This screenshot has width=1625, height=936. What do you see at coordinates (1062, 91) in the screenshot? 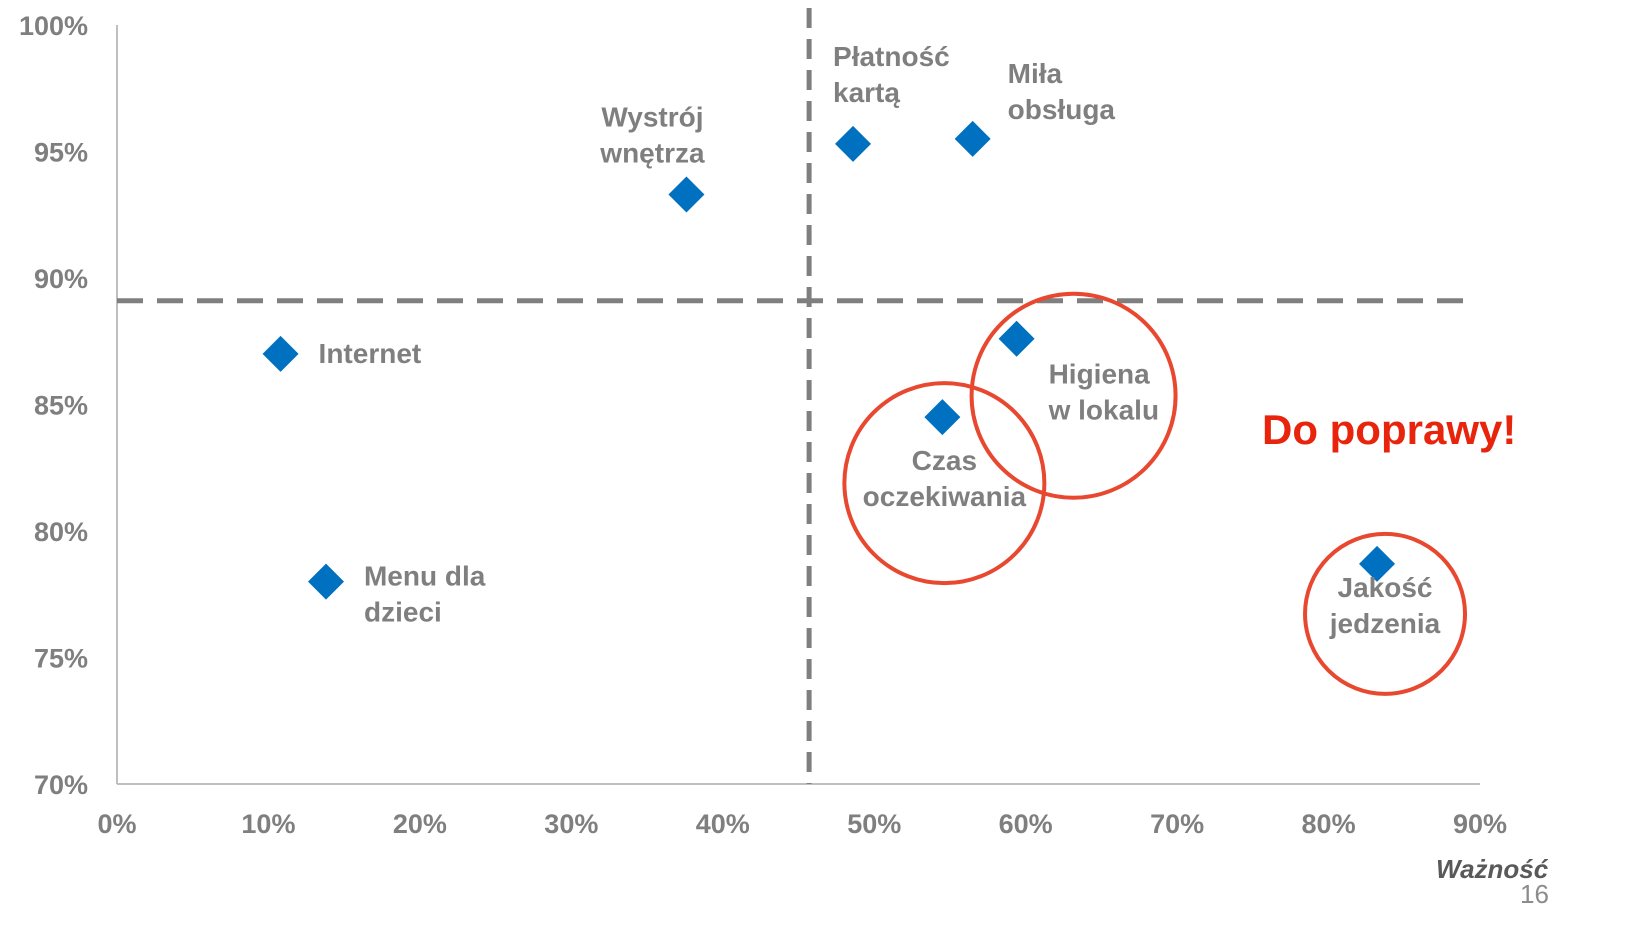
I see `point-label: Miła obsługa` at bounding box center [1062, 91].